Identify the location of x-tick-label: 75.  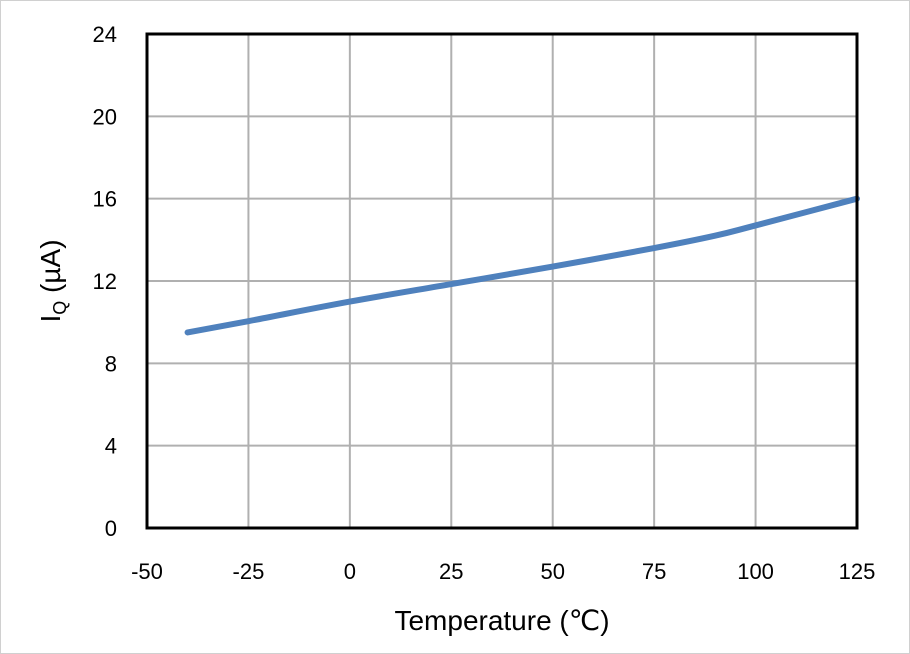
(654, 571).